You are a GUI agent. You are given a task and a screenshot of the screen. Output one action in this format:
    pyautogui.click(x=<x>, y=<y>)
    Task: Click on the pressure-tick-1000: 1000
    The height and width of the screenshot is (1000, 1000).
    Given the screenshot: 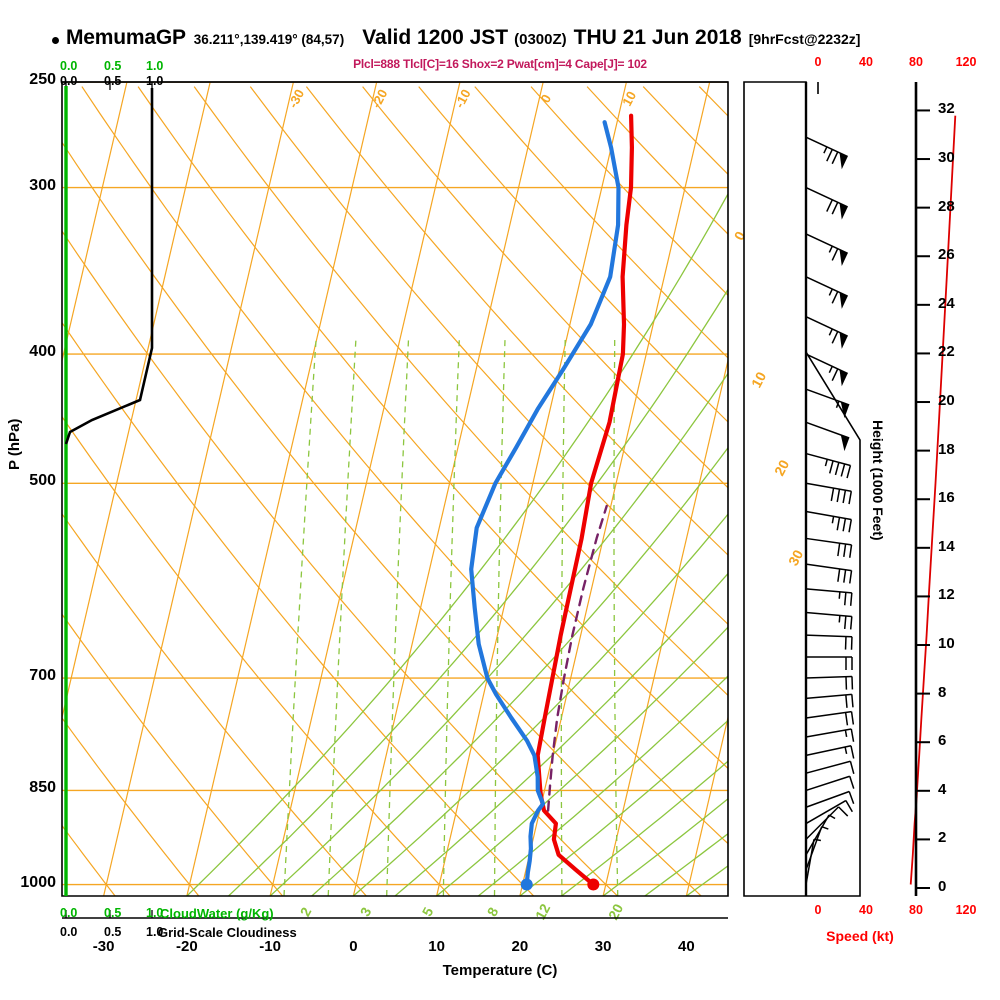 What is the action you would take?
    pyautogui.click(x=38, y=882)
    